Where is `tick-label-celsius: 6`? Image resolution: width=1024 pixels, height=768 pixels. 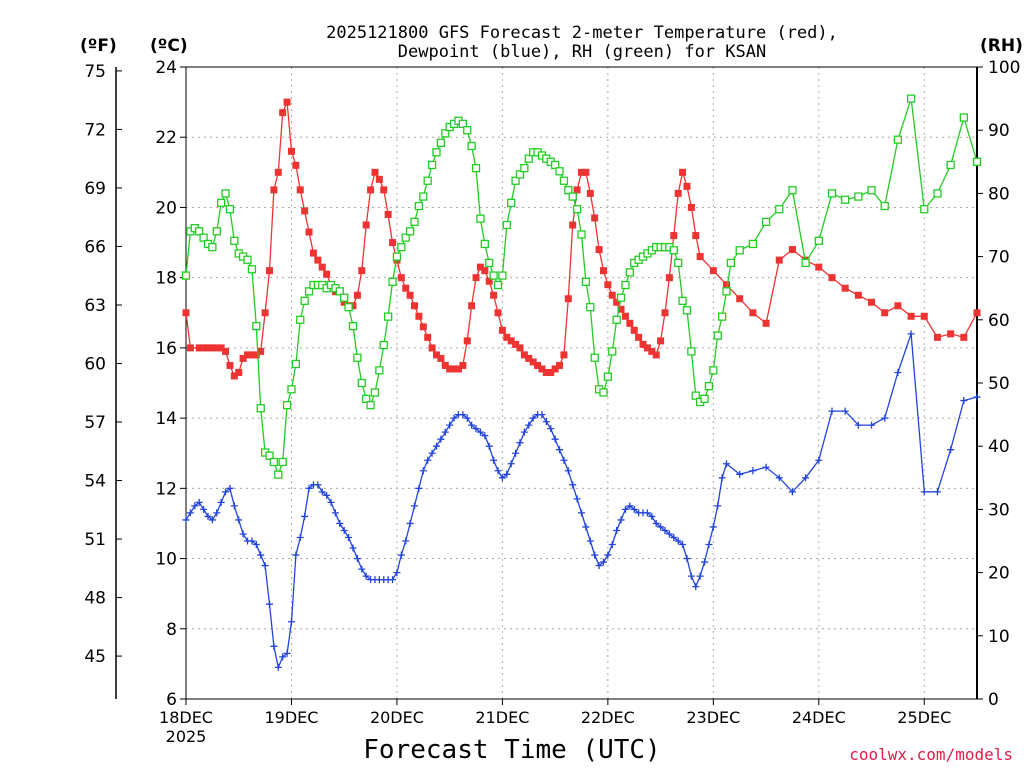 tick-label-celsius: 6 is located at coordinates (171, 700).